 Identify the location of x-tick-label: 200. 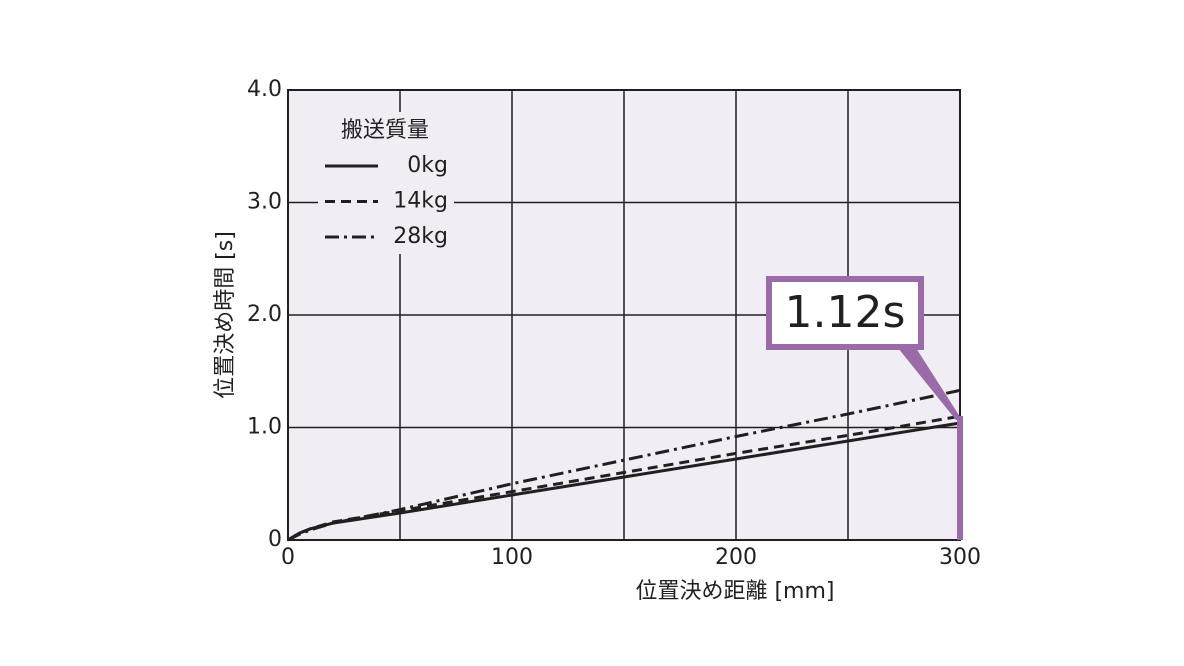
(736, 557).